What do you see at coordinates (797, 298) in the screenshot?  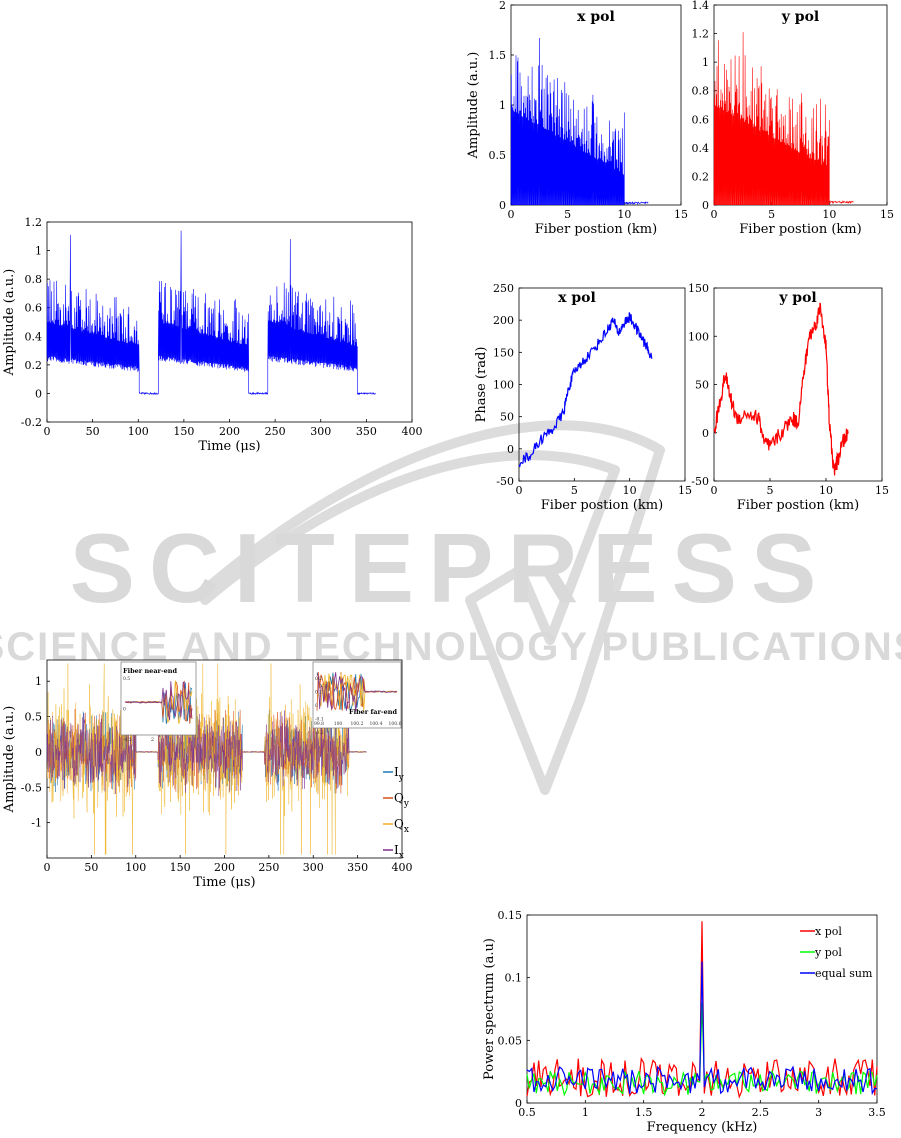 I see `plot-title: y pol` at bounding box center [797, 298].